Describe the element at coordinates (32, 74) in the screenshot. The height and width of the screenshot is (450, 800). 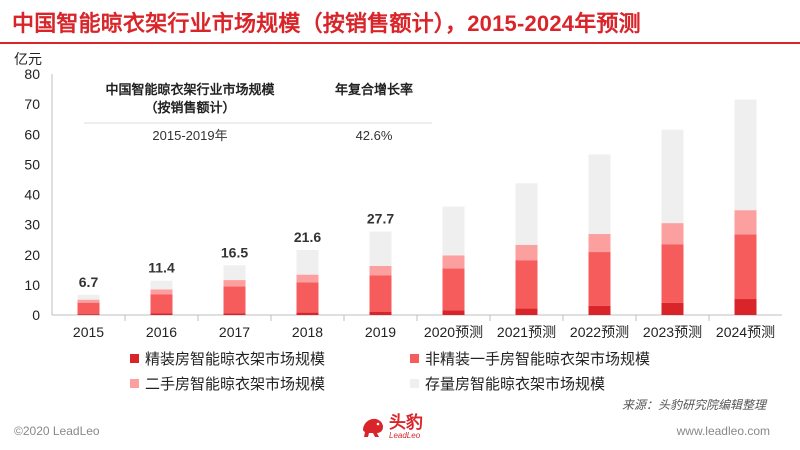
I see `y-tick-label: 80` at that location.